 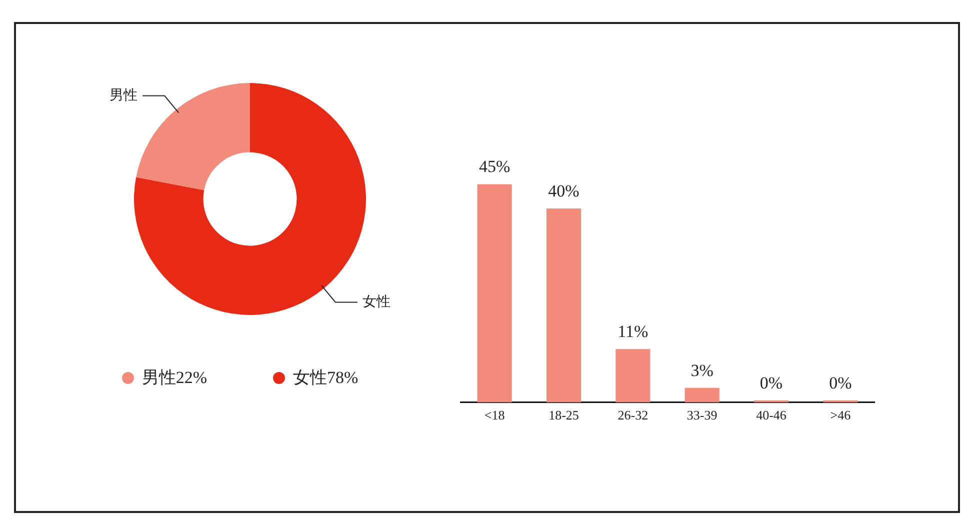 What do you see at coordinates (124, 95) in the screenshot?
I see `slice-label: 男性` at bounding box center [124, 95].